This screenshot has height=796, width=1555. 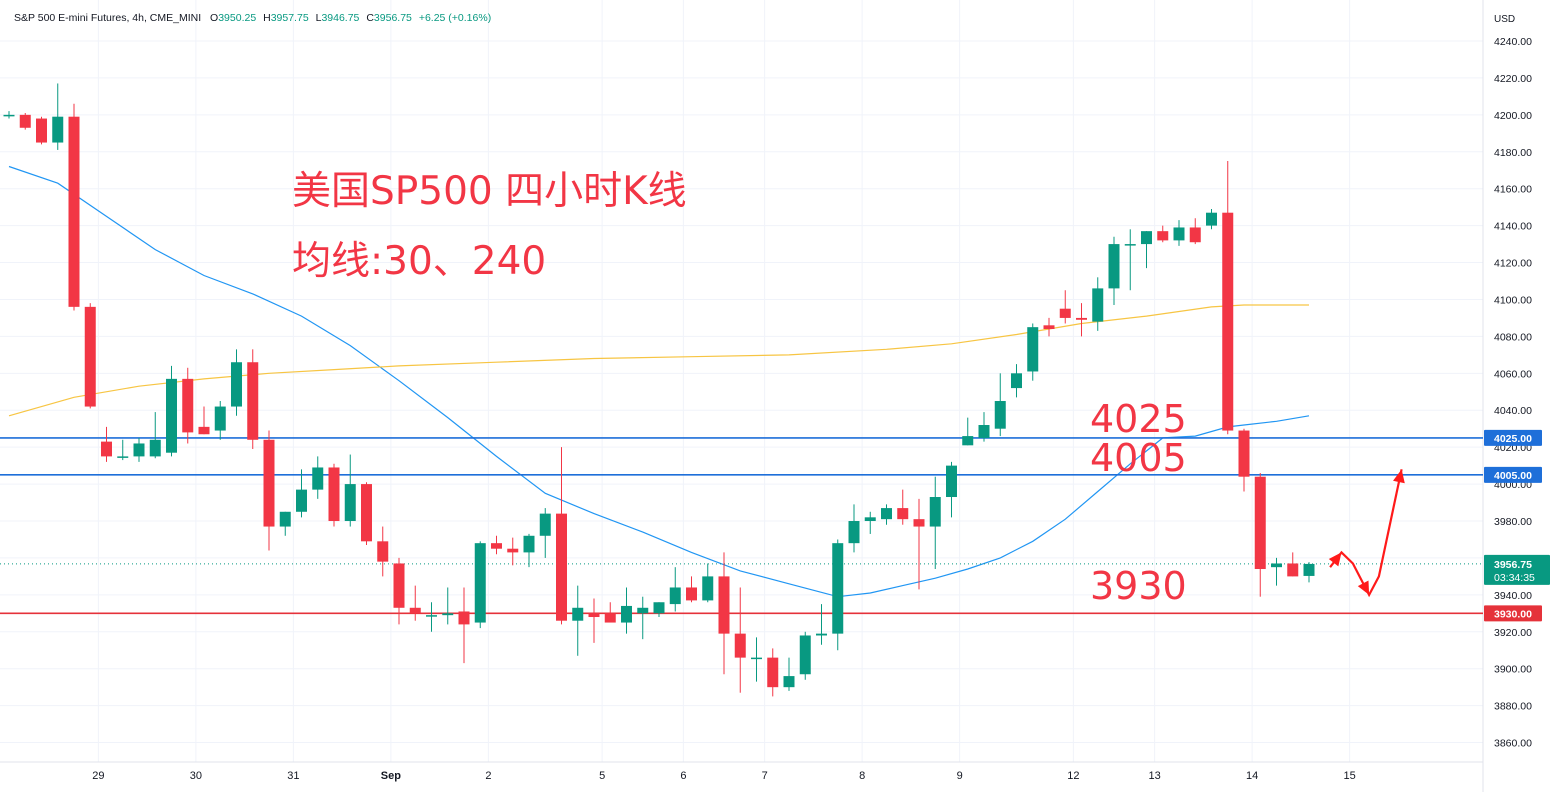 What do you see at coordinates (1513, 227) in the screenshot?
I see `price-tick-label: 4140.00` at bounding box center [1513, 227].